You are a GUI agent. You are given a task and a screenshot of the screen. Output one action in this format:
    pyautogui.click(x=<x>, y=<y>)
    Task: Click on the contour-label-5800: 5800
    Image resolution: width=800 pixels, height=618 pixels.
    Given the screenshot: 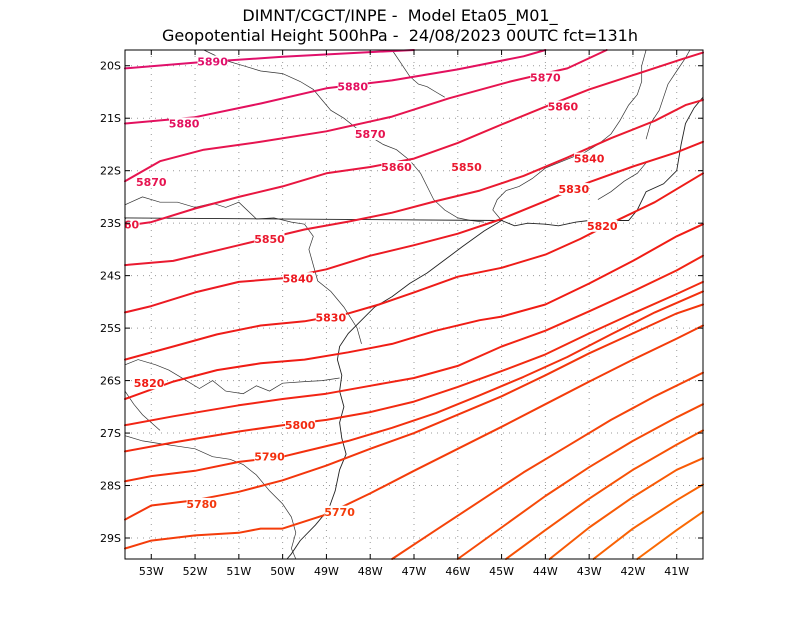 What is the action you would take?
    pyautogui.click(x=300, y=425)
    